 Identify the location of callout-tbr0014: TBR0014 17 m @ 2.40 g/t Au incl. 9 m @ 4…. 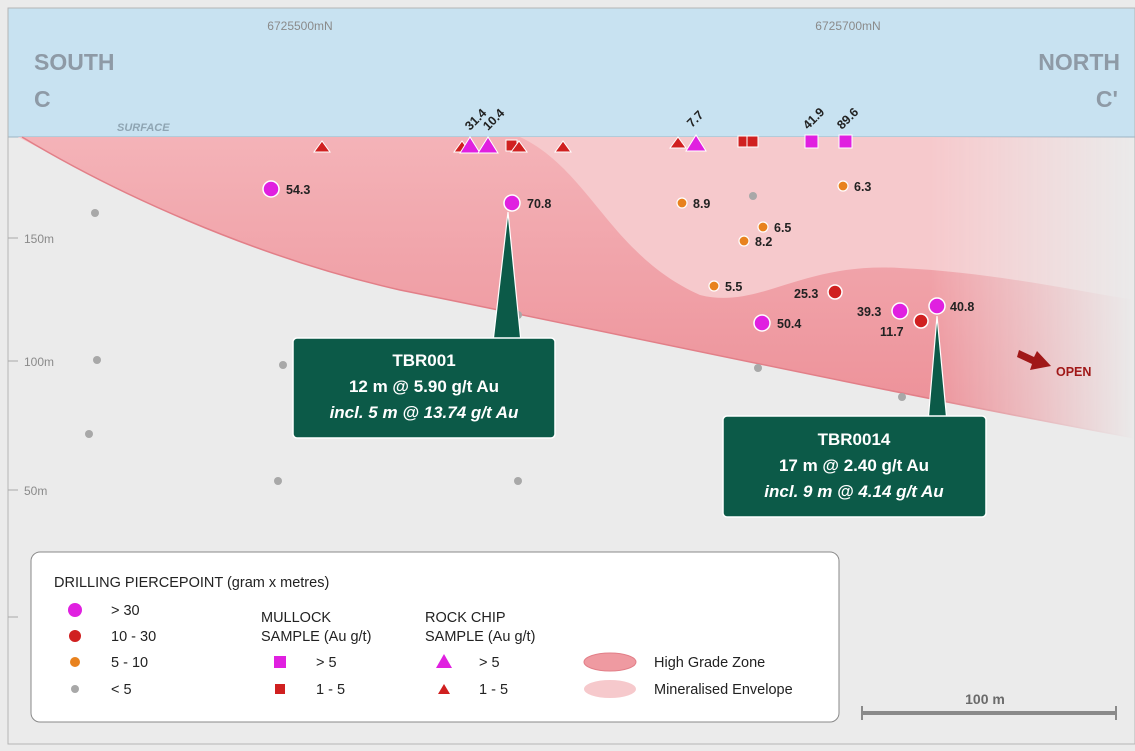
(854, 466).